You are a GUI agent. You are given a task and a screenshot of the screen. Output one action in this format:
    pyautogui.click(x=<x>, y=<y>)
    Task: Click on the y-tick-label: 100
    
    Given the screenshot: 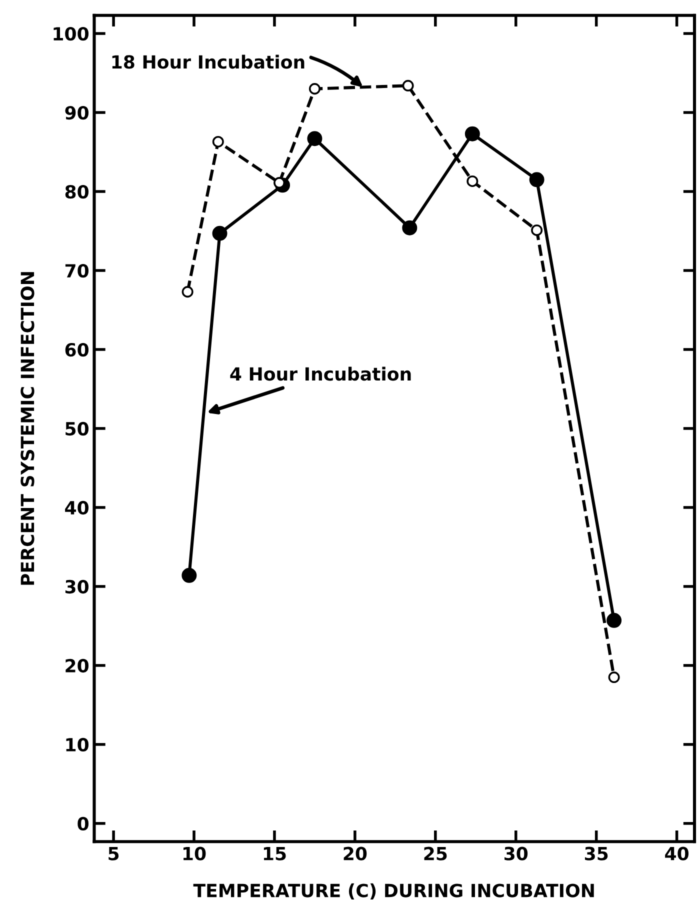 What is the action you would take?
    pyautogui.click(x=71, y=33)
    